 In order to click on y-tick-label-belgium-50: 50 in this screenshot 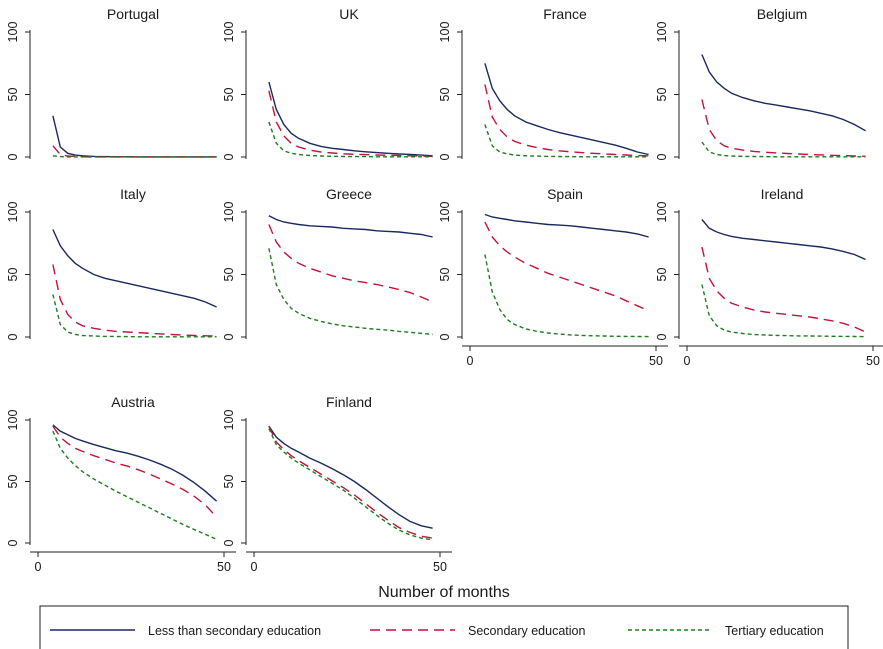, I will do `click(662, 95)`.